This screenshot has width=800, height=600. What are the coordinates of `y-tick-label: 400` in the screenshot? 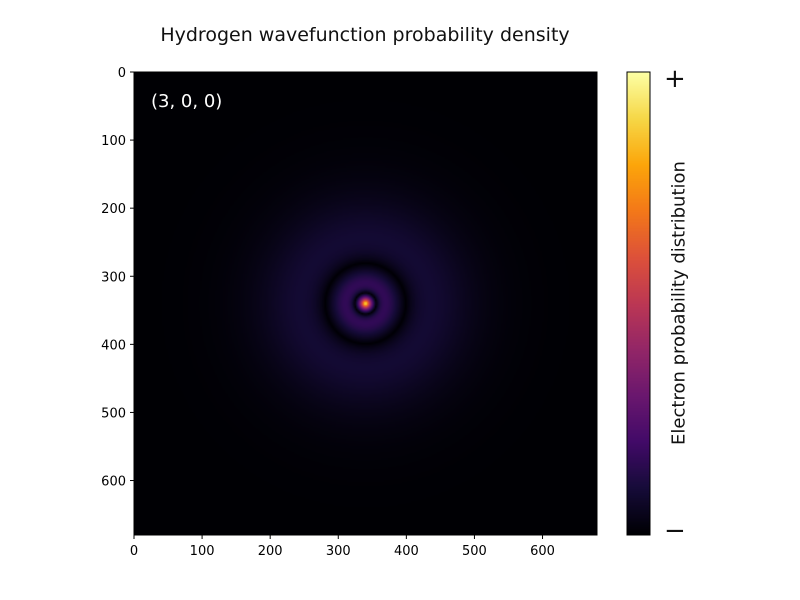 It's located at (113, 345).